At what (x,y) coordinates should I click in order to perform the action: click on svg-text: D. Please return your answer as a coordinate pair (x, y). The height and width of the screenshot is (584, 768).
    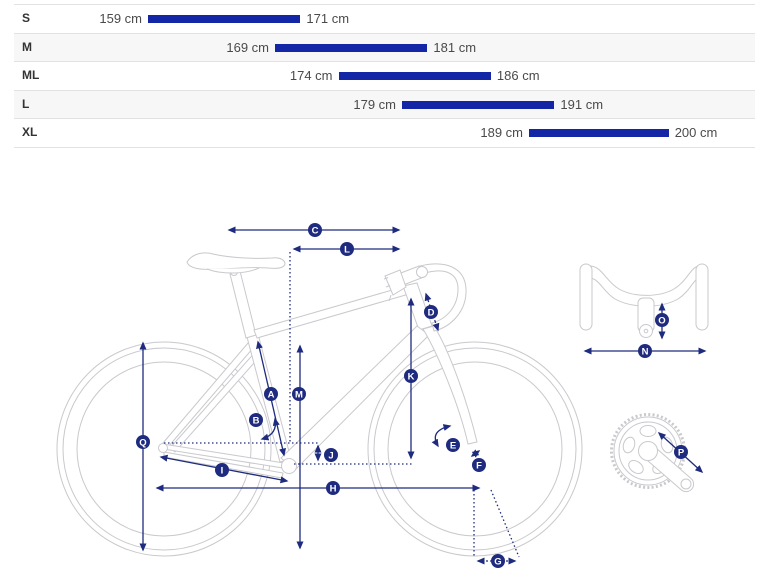
    Looking at the image, I should click on (431, 312).